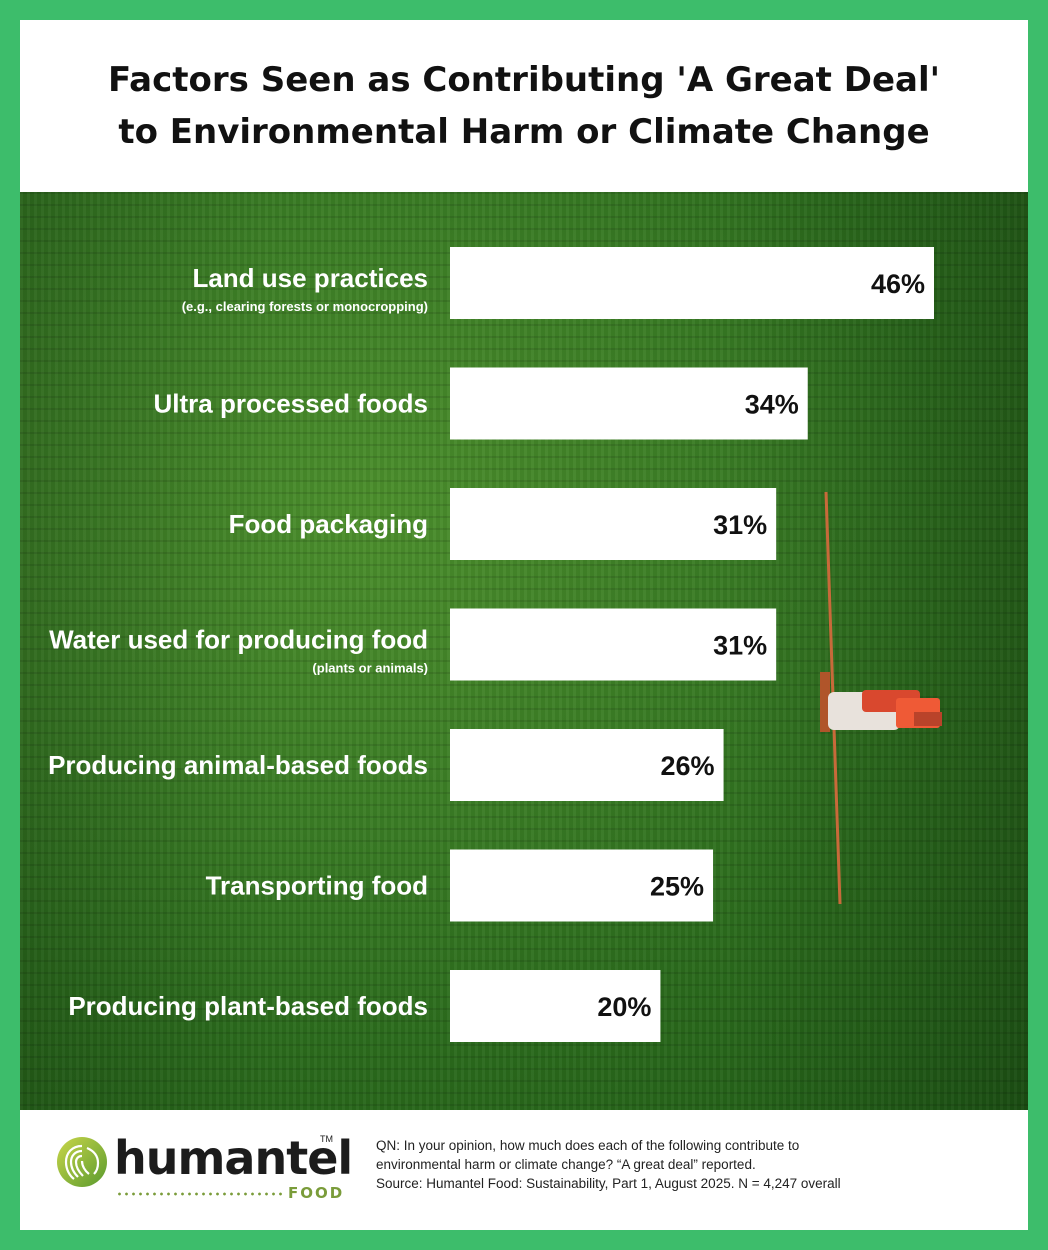  Describe the element at coordinates (624, 1007) in the screenshot. I see `value-label-6: 20%` at that location.